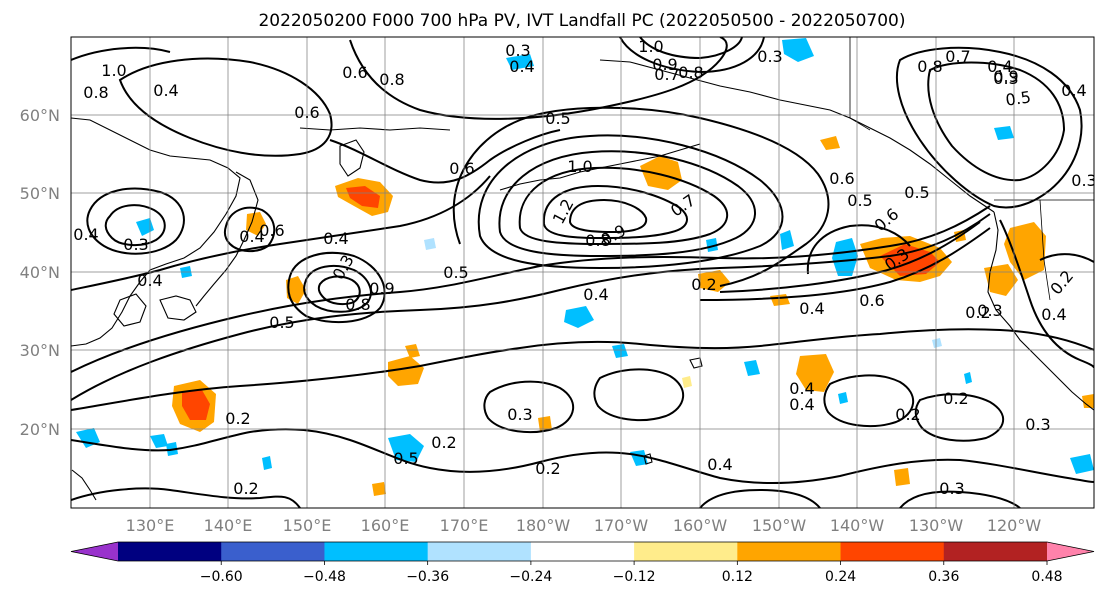 This screenshot has width=1105, height=601. Describe the element at coordinates (40, 115) in the screenshot. I see `lat-label: 60°N` at that location.